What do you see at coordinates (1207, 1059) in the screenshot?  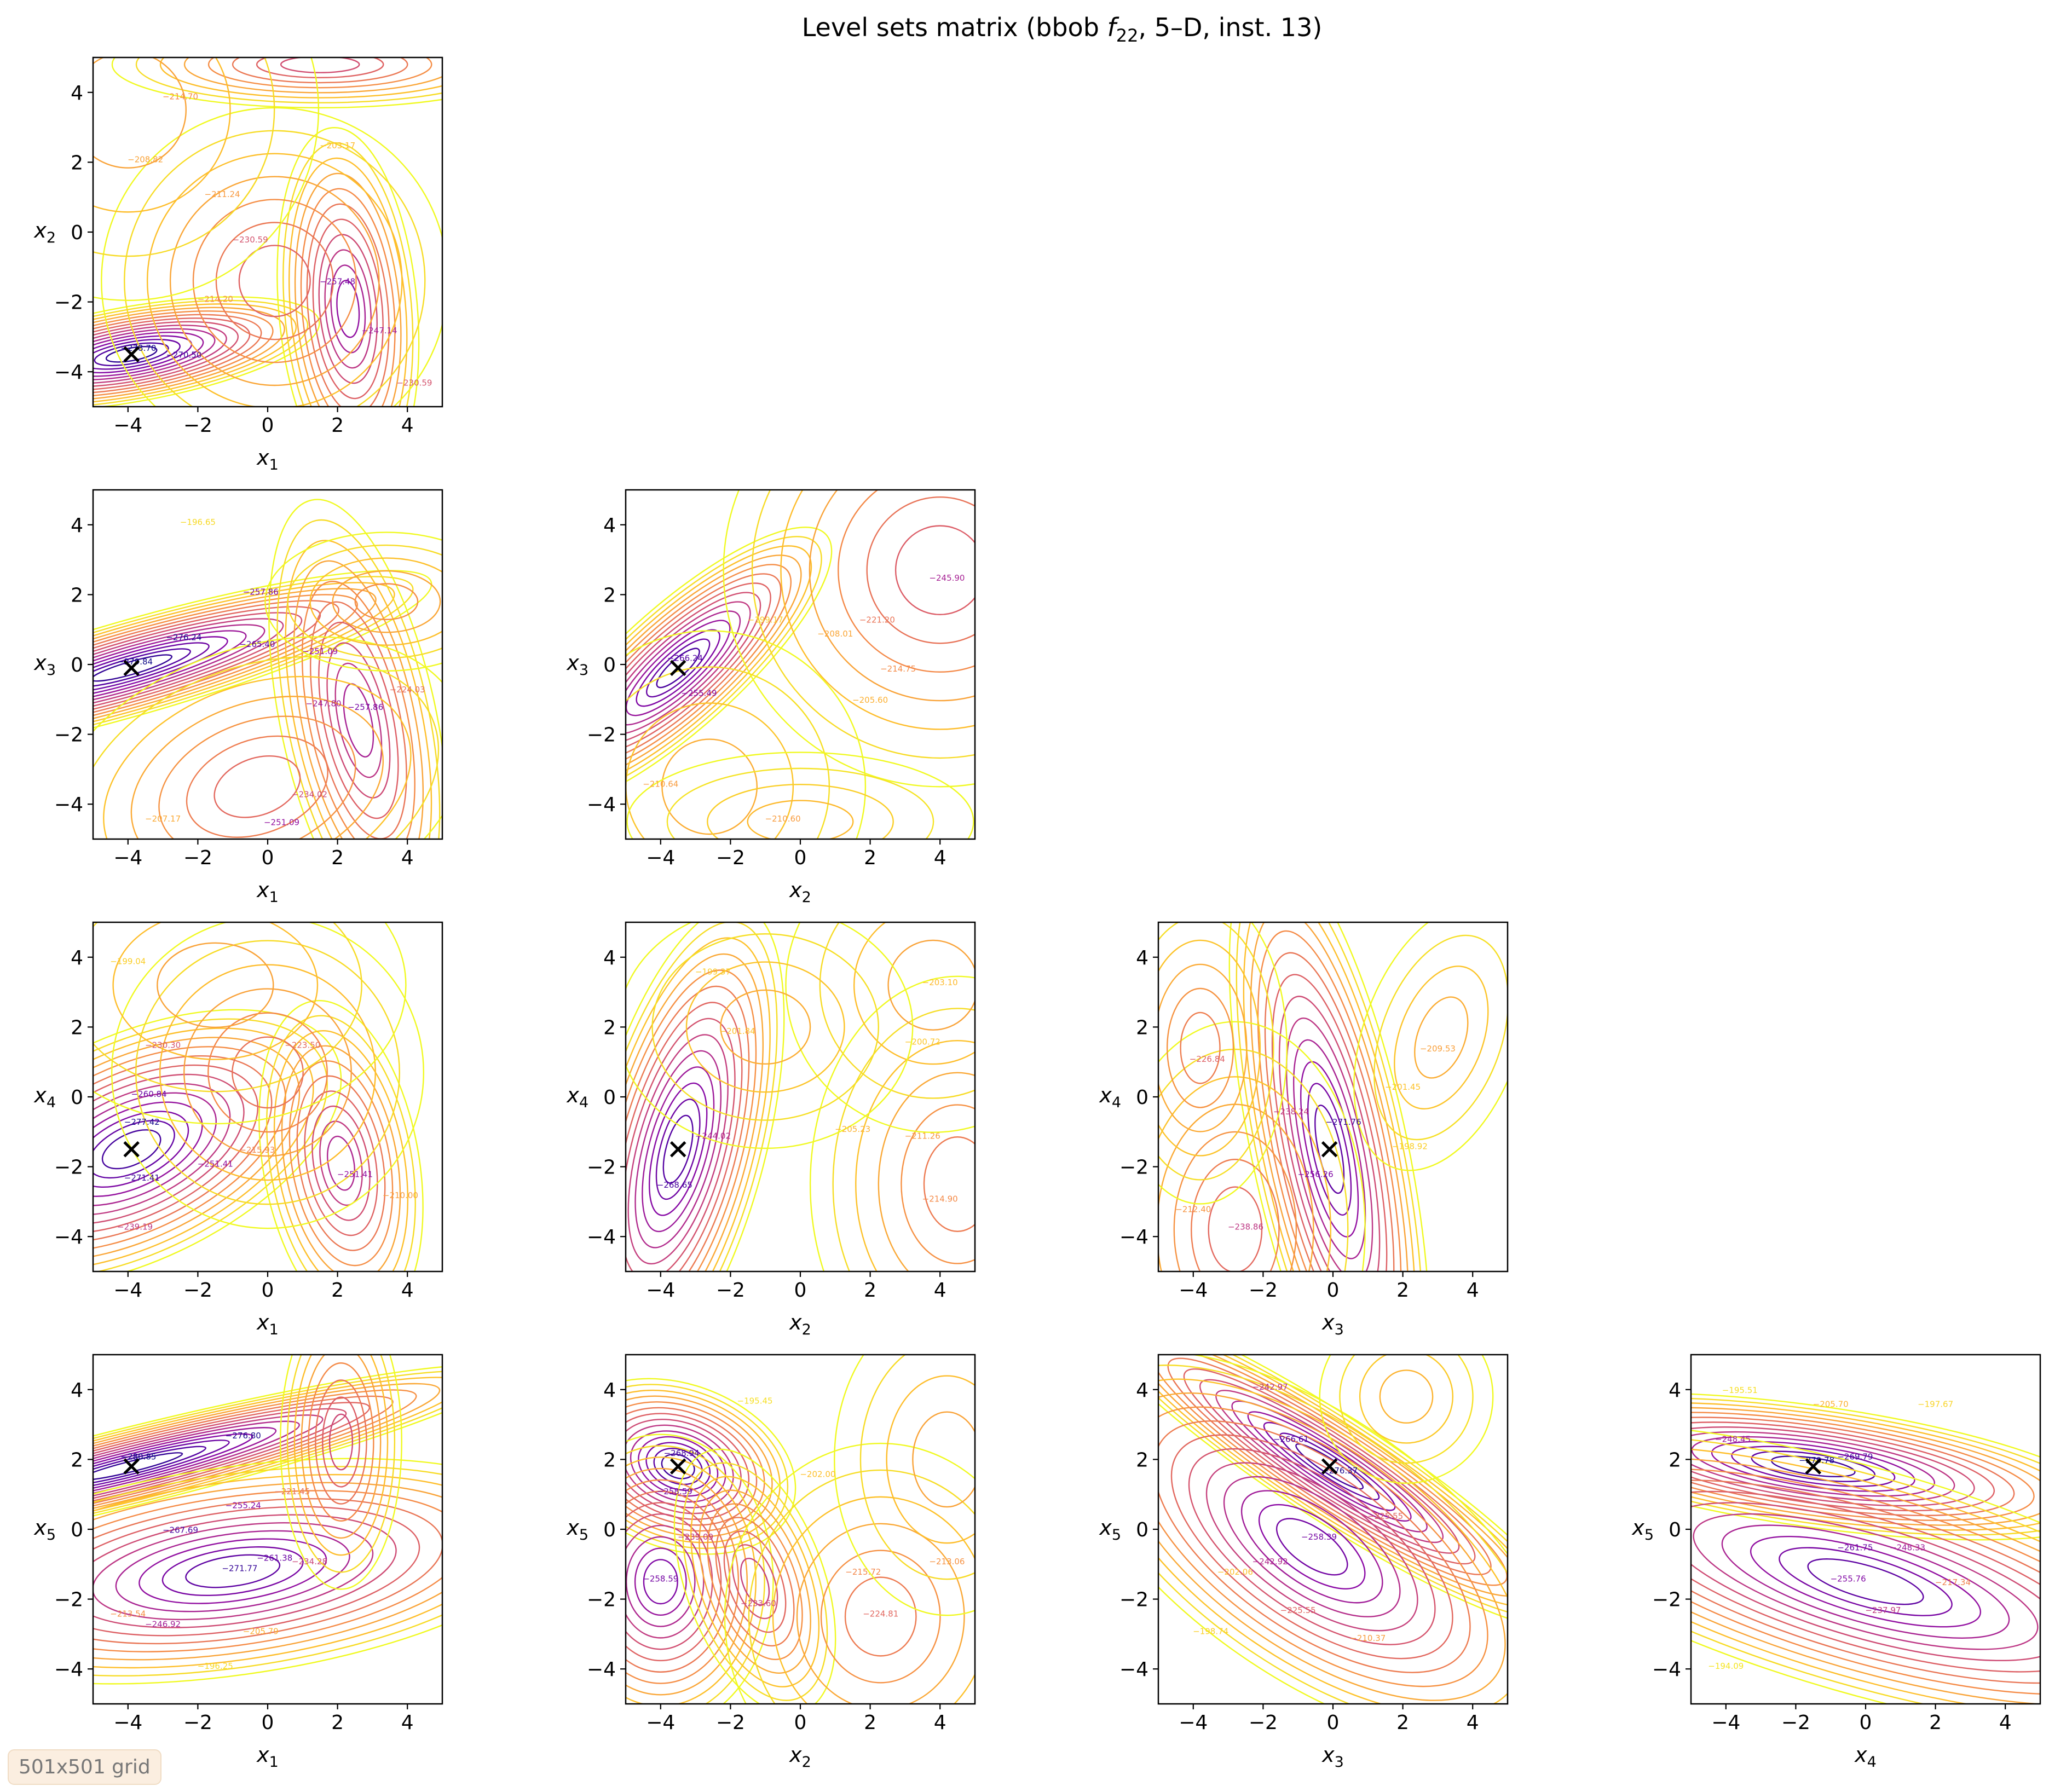 I see `contour-value-label: −226.84` at bounding box center [1207, 1059].